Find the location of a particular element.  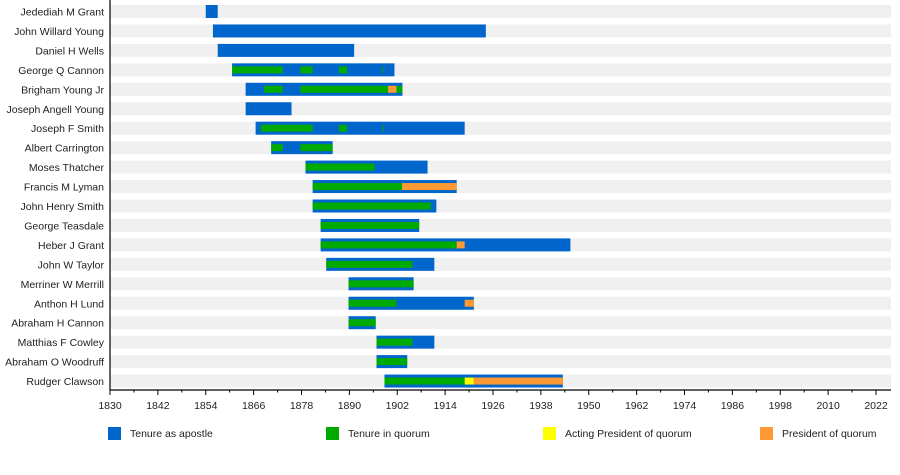

row-label: Rudger Clawson is located at coordinates (65, 382).